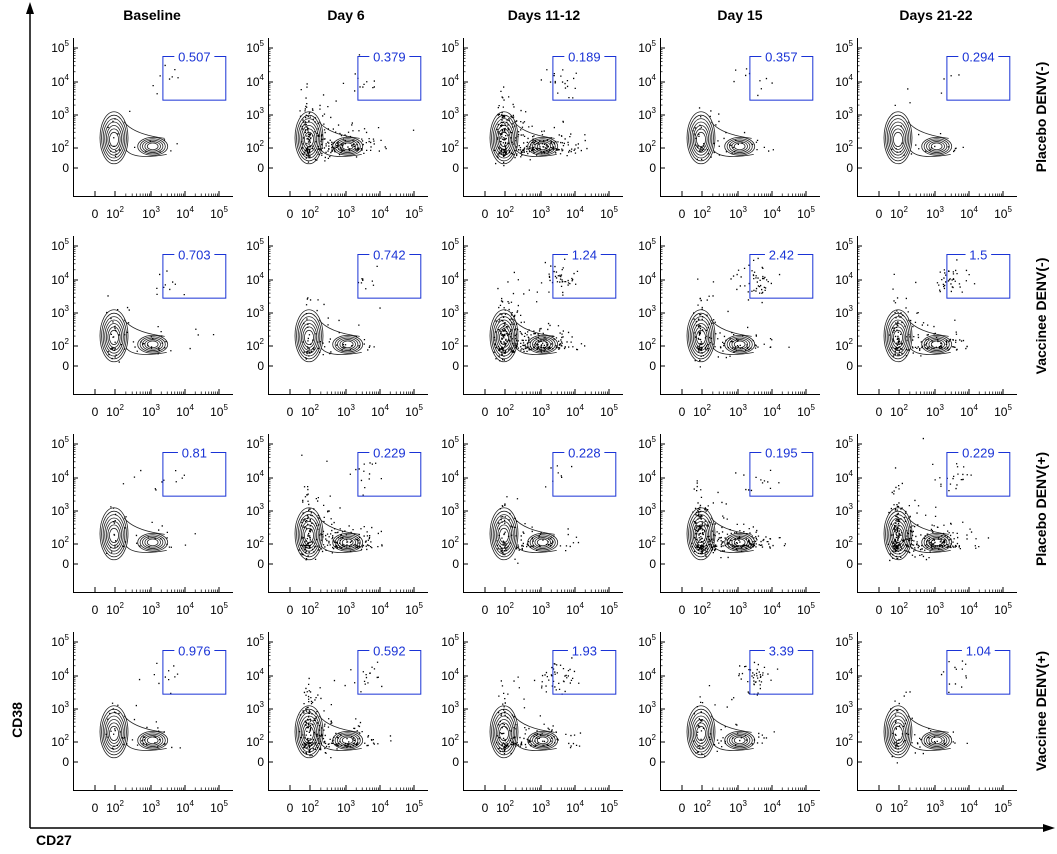  Describe the element at coordinates (17, 720) in the screenshot. I see `y-axis-label: CD38` at that location.